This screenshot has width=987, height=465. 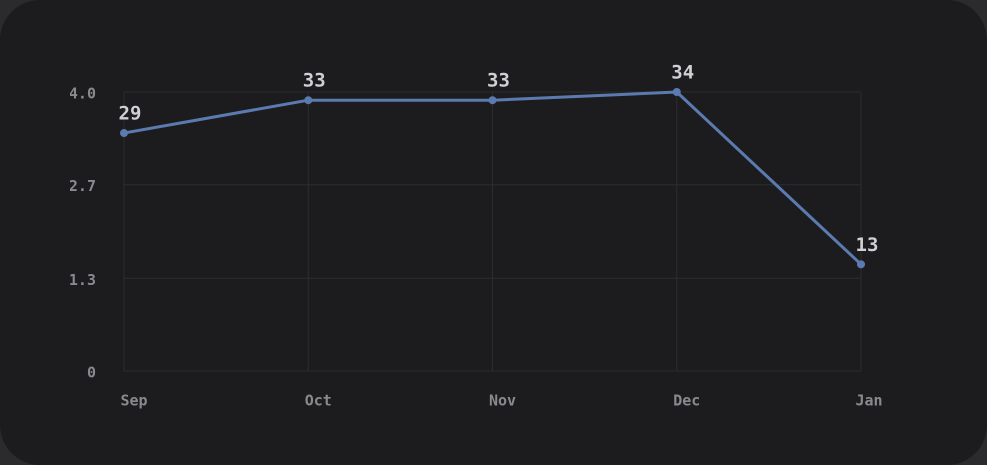 I want to click on x-tick-label: Jan, so click(x=868, y=401).